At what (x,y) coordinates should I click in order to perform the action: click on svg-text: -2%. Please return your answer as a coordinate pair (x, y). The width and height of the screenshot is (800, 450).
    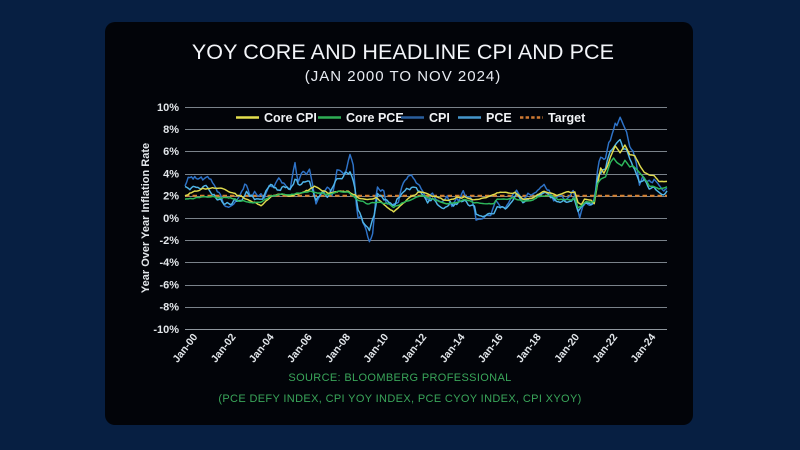
    Looking at the image, I should click on (169, 241).